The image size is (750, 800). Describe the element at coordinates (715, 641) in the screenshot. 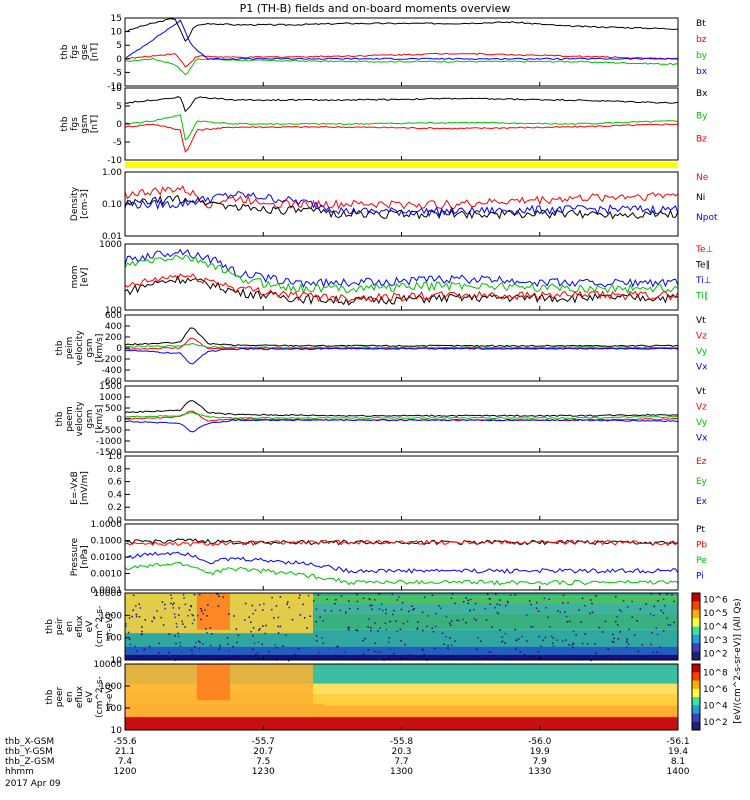

I see `colorbar-ions-label: 10^3` at that location.